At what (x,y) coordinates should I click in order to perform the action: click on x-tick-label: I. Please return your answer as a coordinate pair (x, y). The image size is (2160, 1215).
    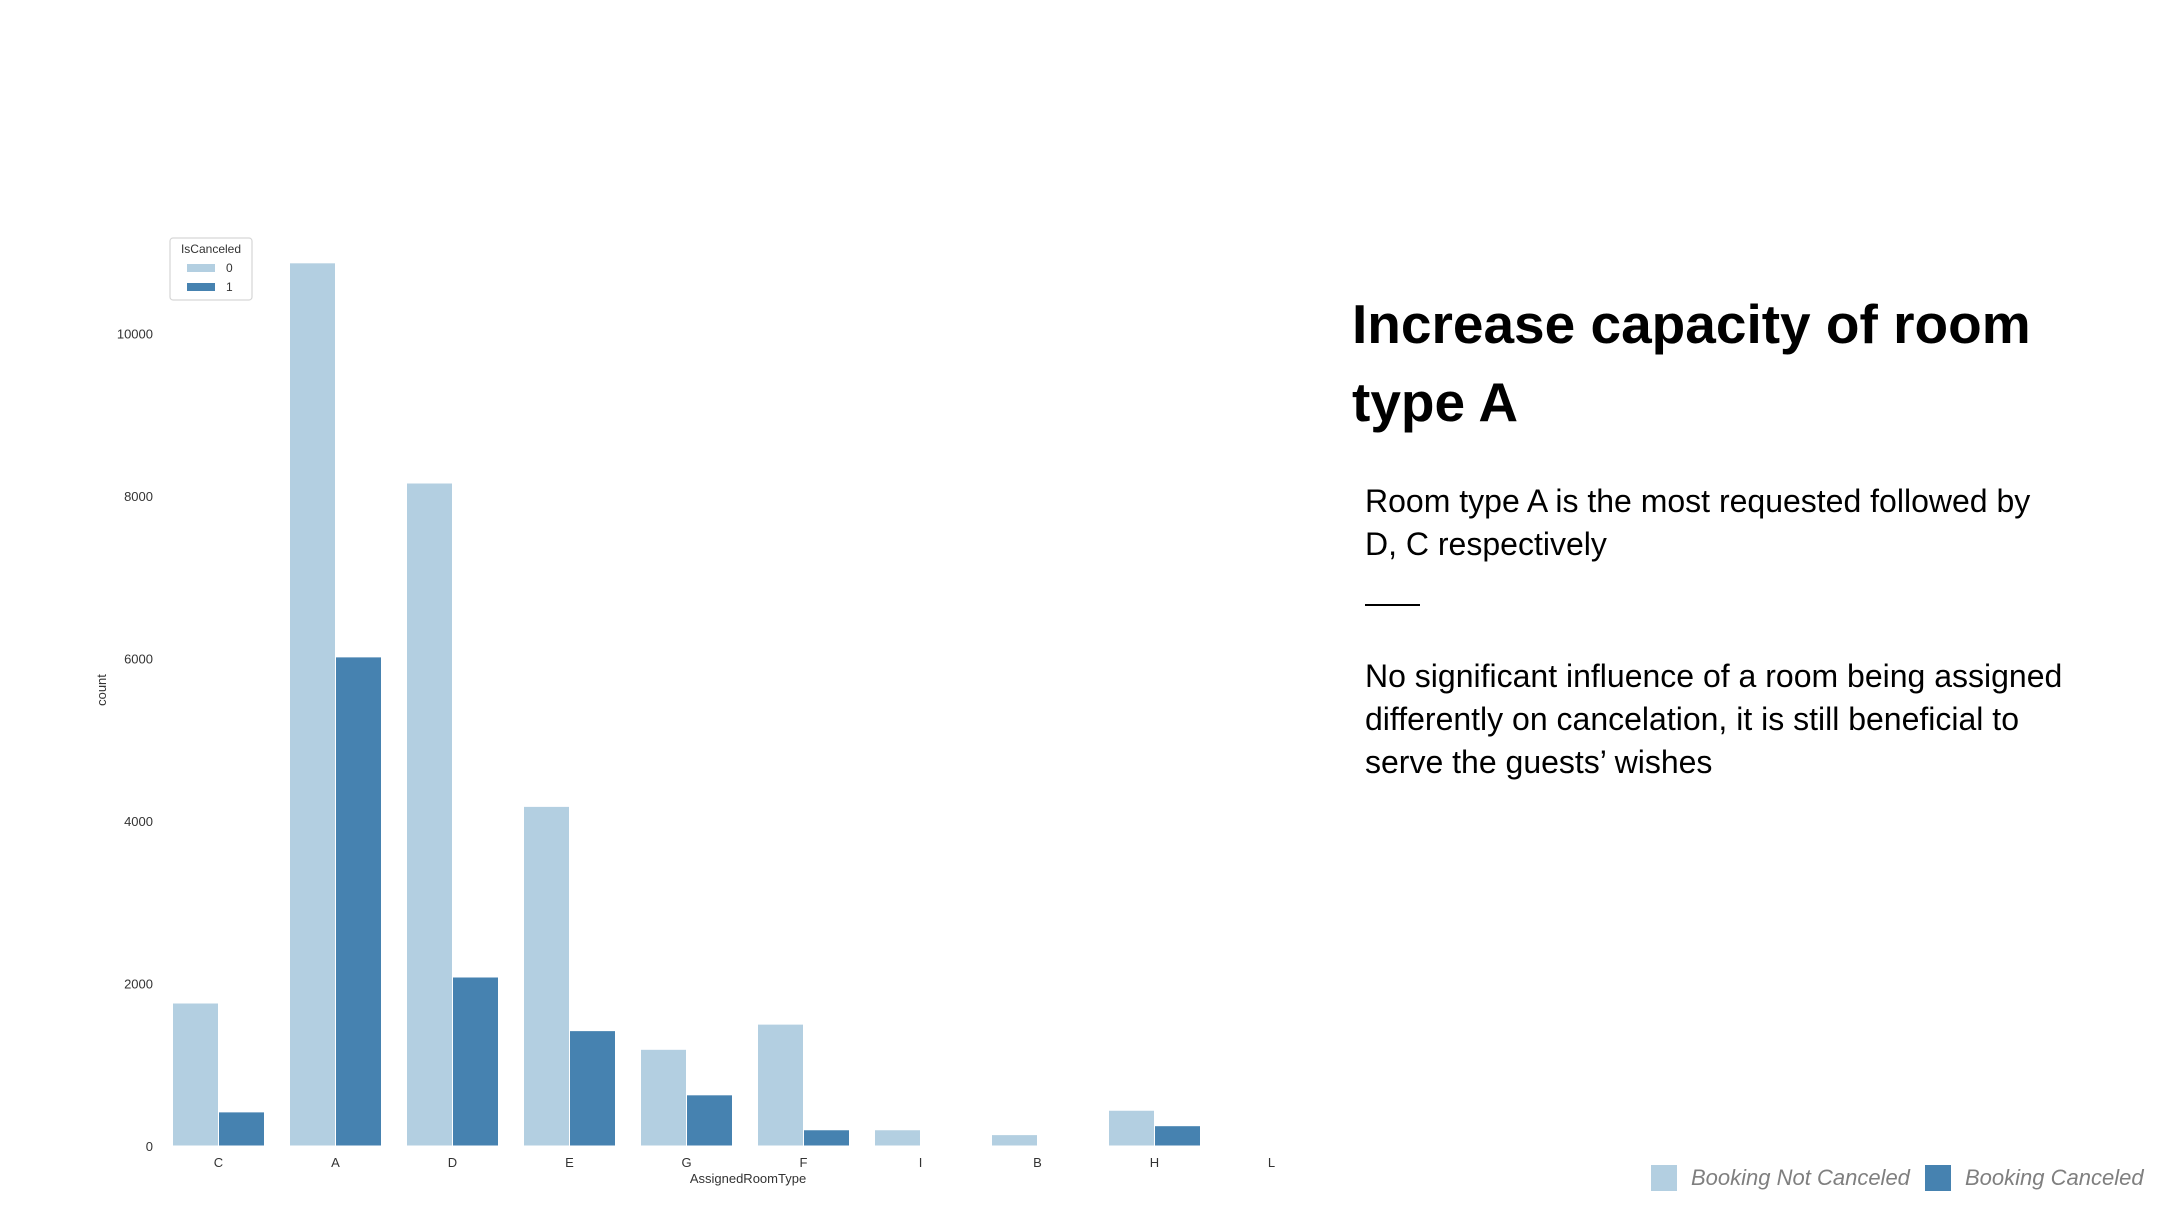
    Looking at the image, I should click on (921, 1162).